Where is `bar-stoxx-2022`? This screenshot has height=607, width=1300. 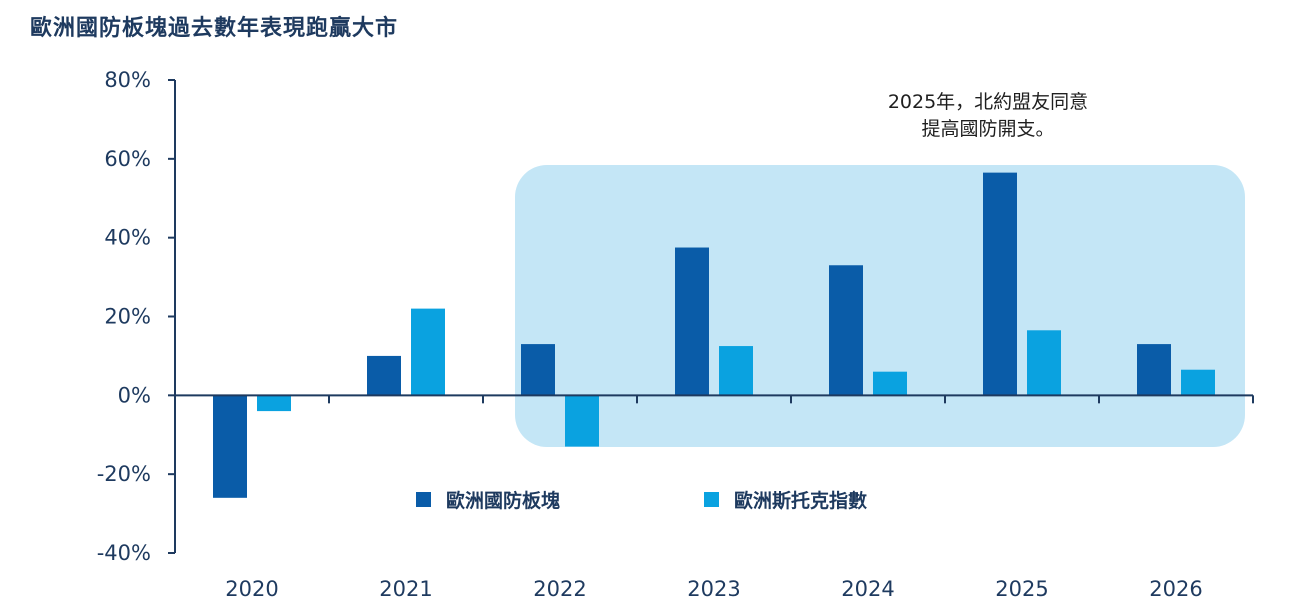
bar-stoxx-2022 is located at coordinates (582, 421).